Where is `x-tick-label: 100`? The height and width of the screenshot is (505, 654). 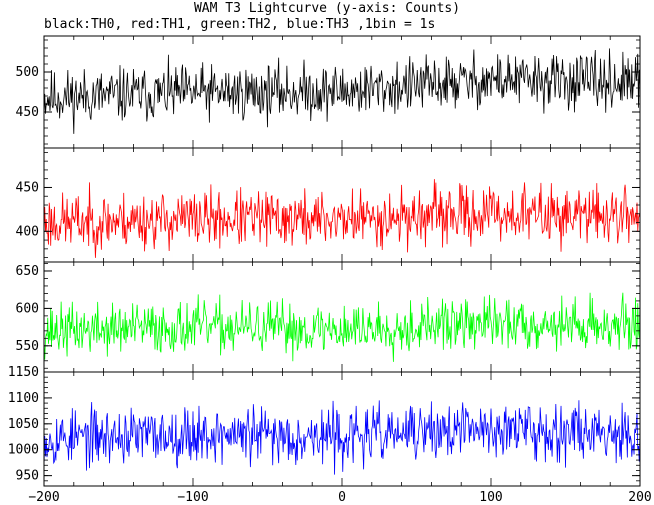
x-tick-label: 100 is located at coordinates (490, 497).